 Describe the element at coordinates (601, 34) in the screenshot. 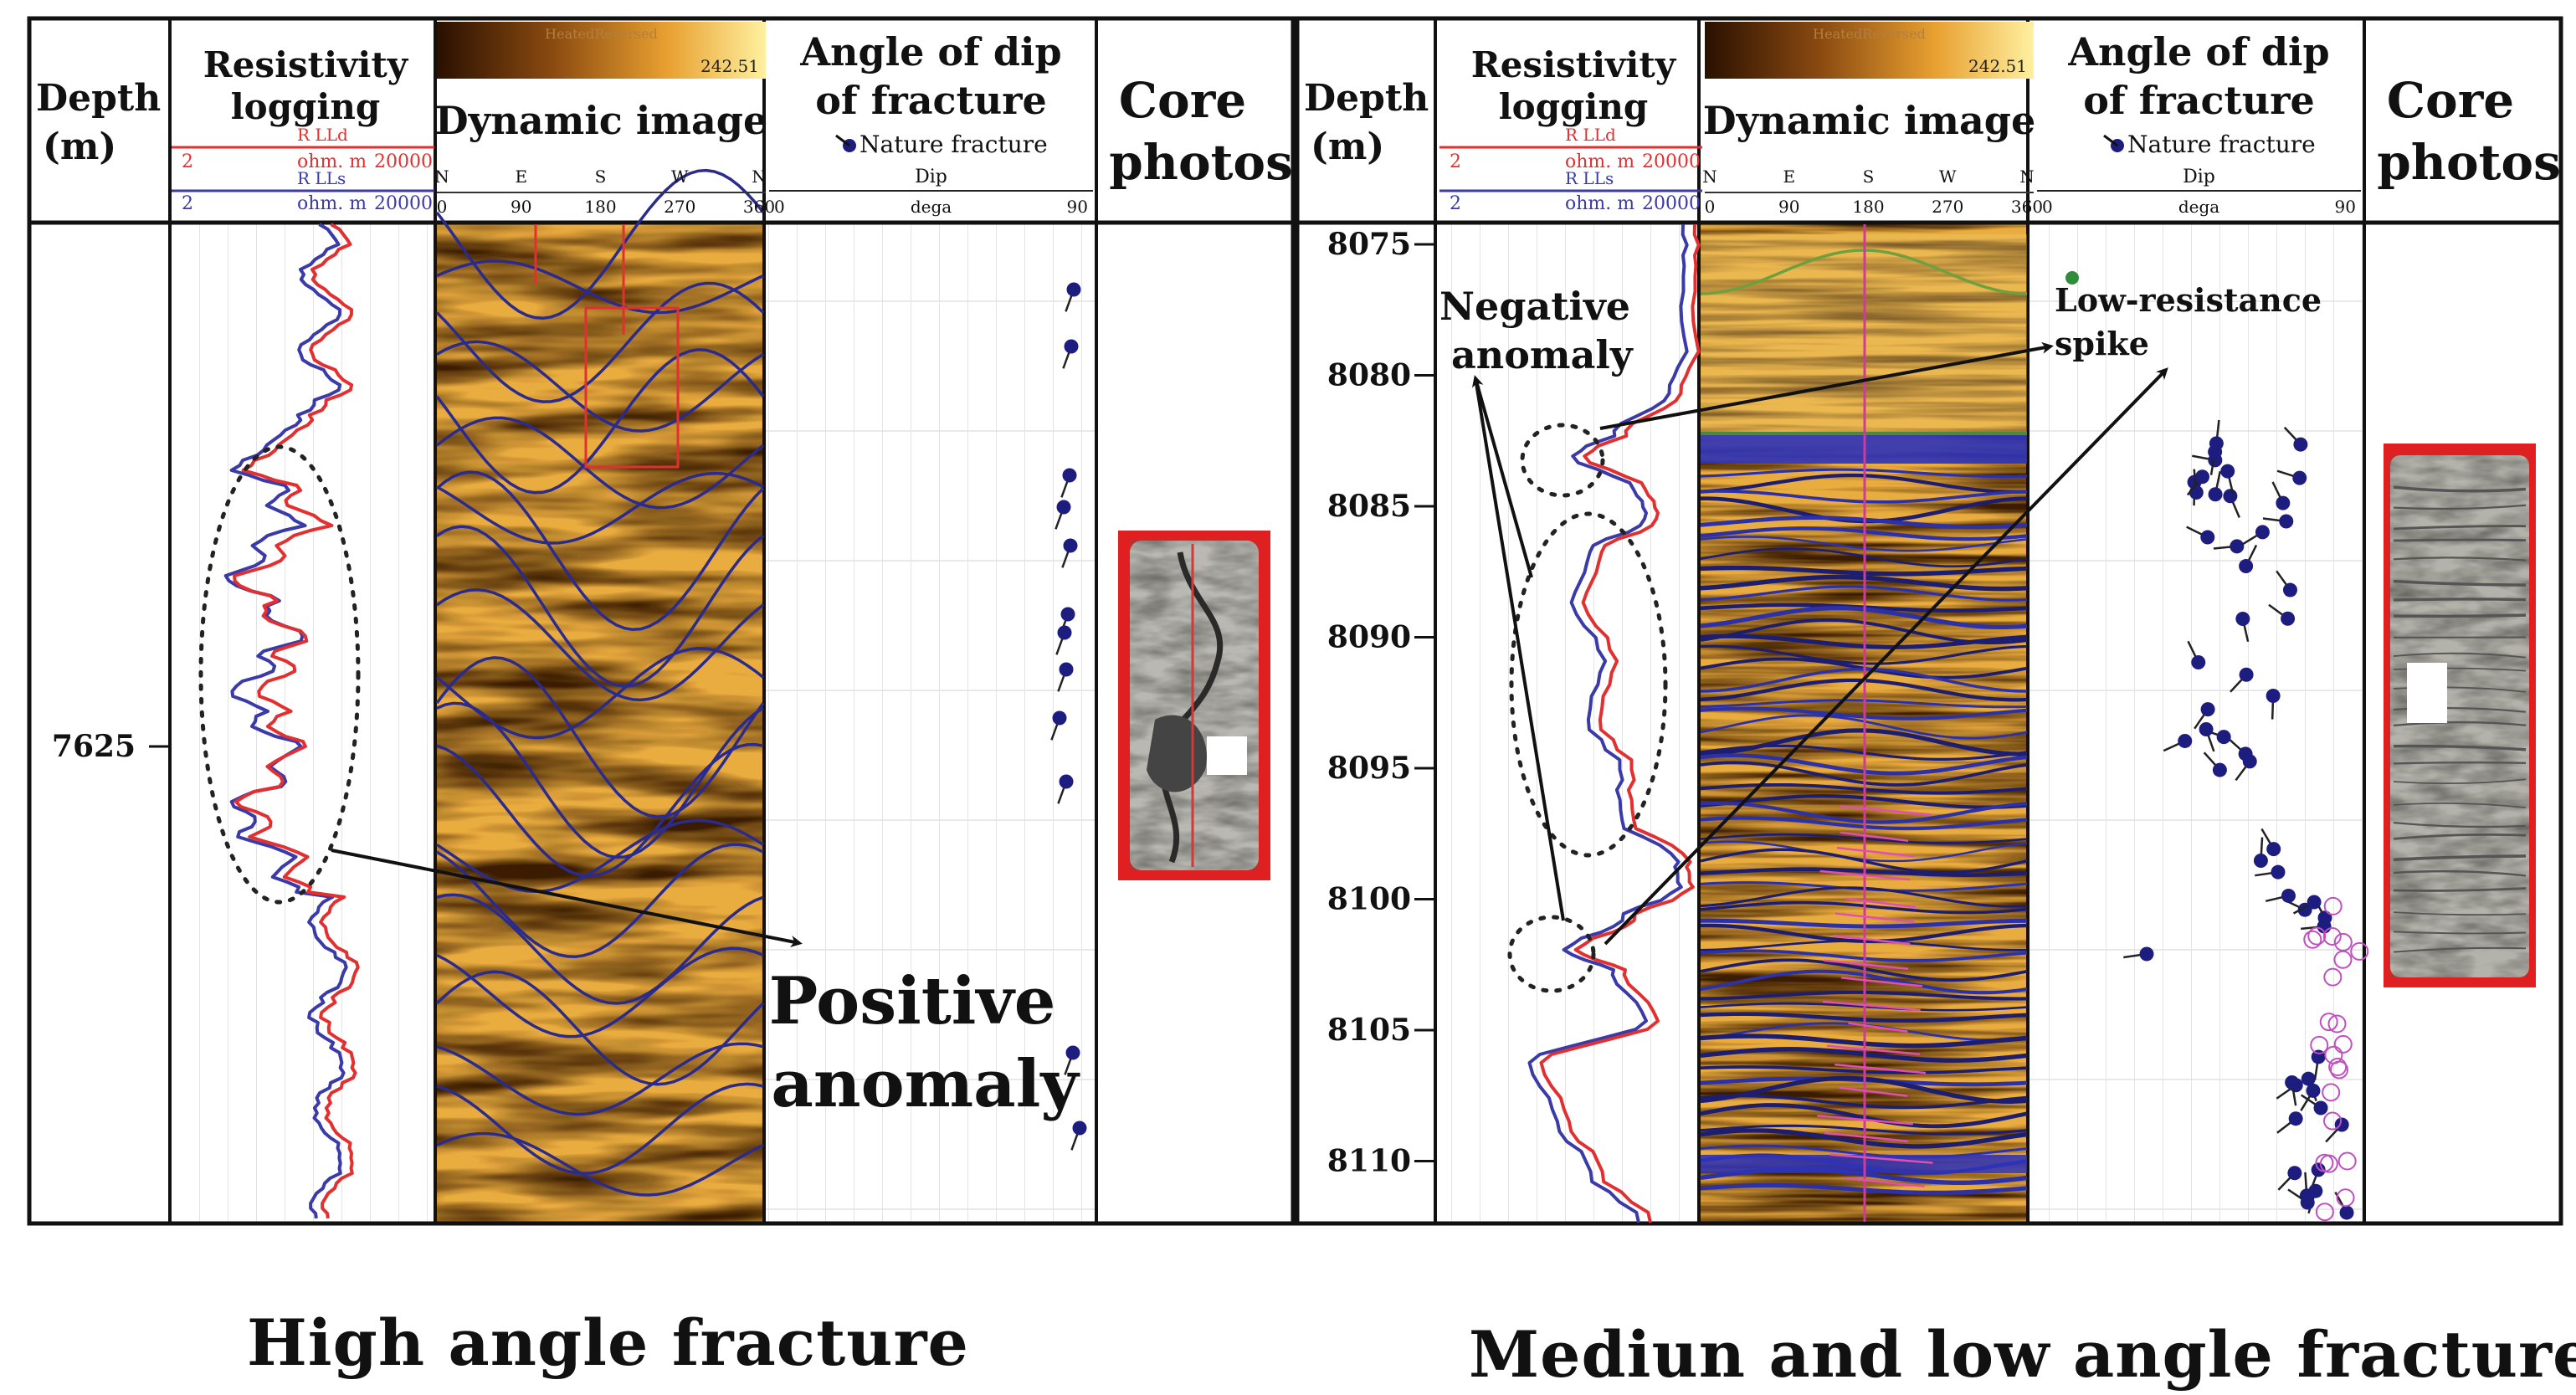

I see `colorbar-label-left: HeatedReversed` at that location.